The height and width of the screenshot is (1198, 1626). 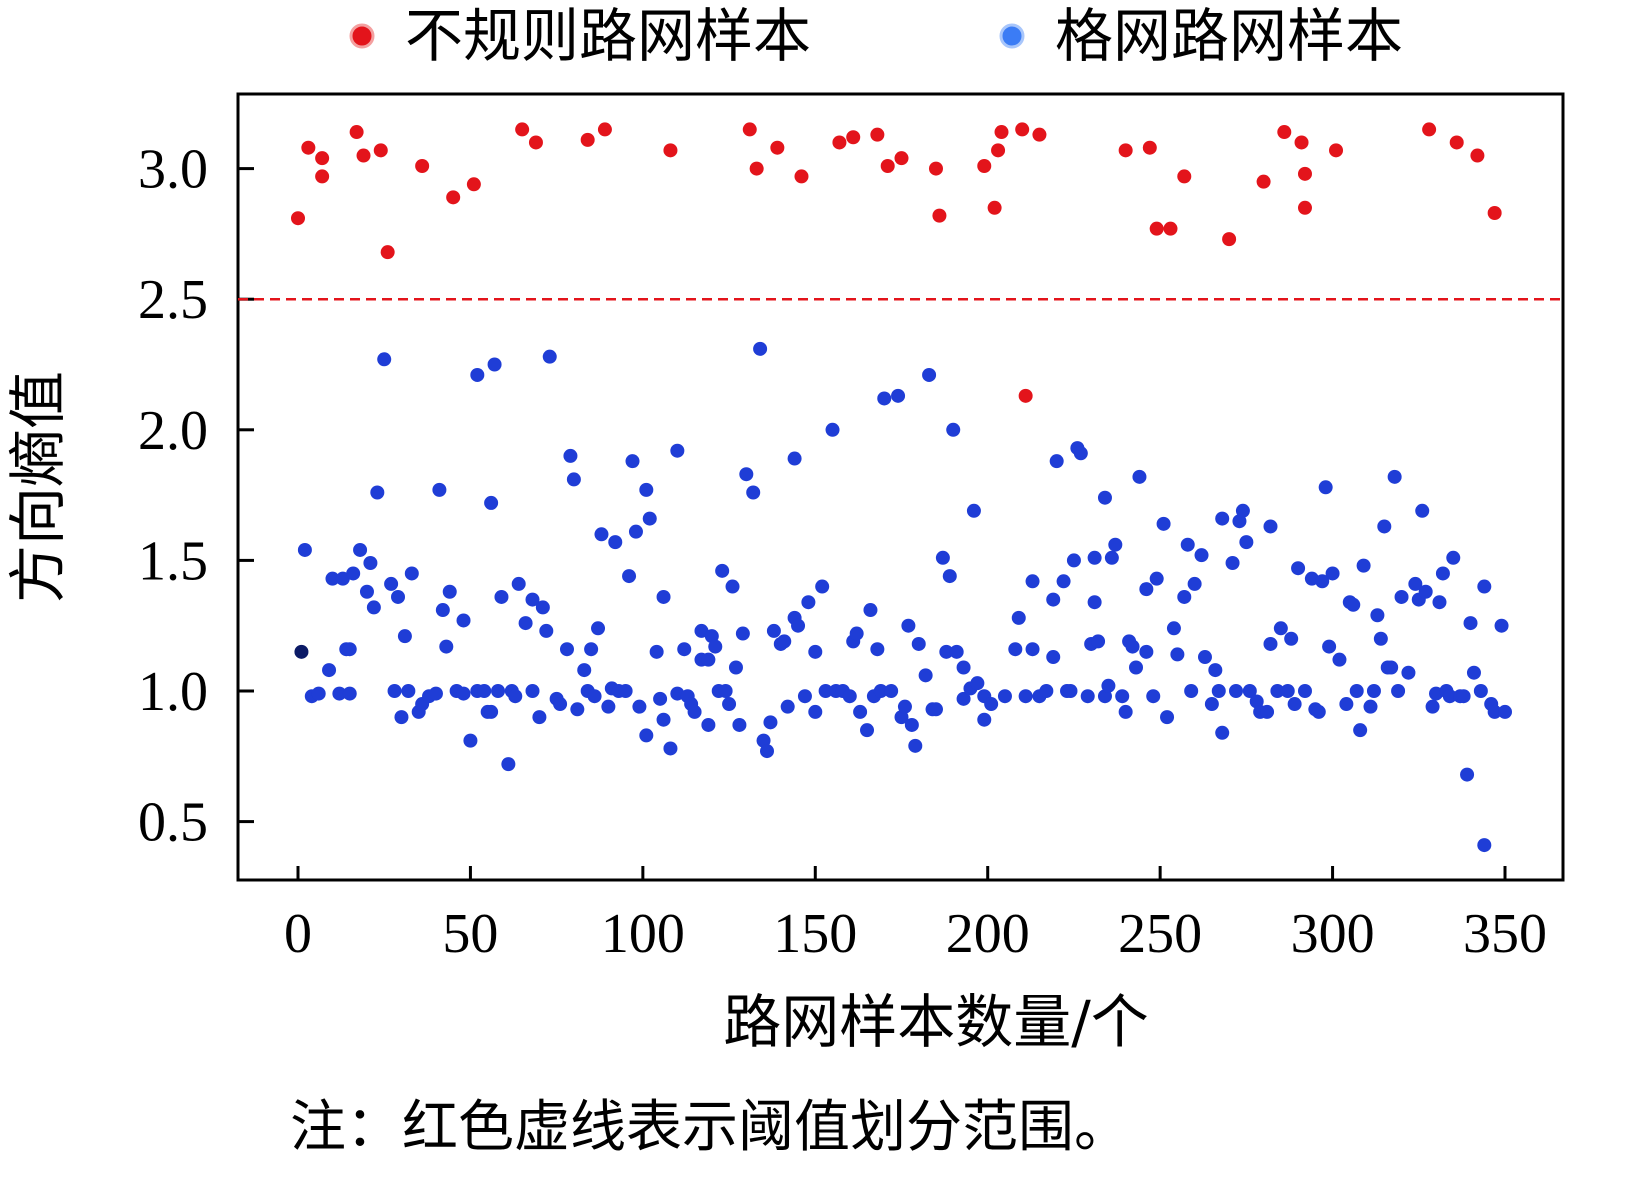 What do you see at coordinates (1012, 36) in the screenshot?
I see `legend-marker-grid` at bounding box center [1012, 36].